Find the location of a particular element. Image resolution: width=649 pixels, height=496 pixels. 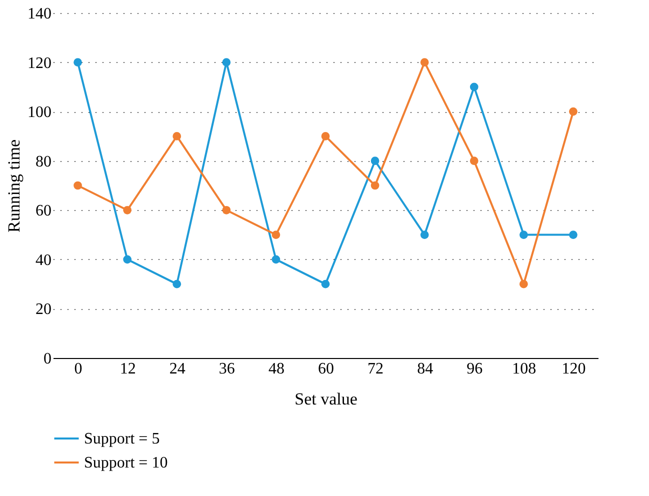

x-tick-label: 108 is located at coordinates (524, 369).